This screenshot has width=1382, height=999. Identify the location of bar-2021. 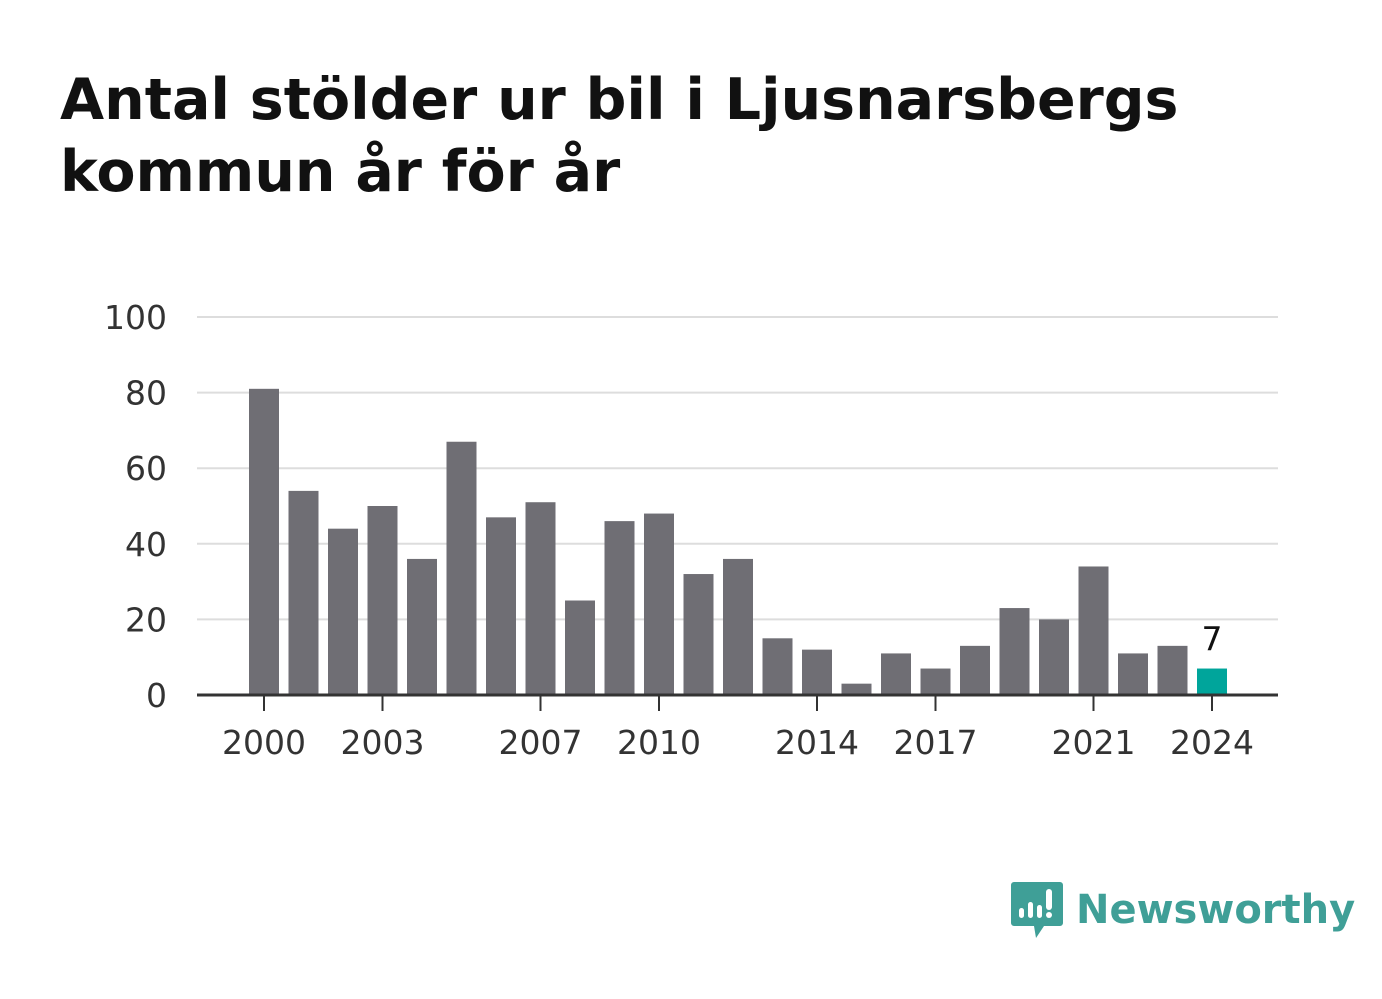
(1093, 630).